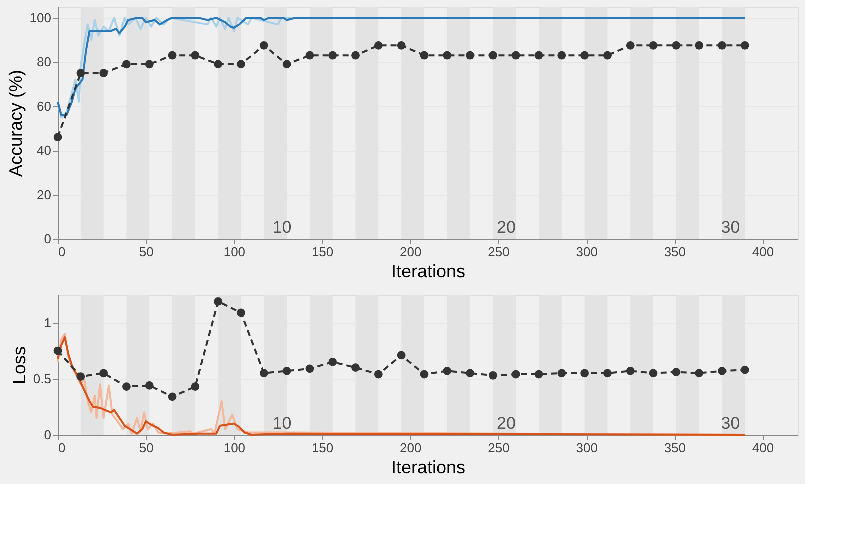 The image size is (858, 541). What do you see at coordinates (41, 18) in the screenshot?
I see `y-tick-label: 100` at bounding box center [41, 18].